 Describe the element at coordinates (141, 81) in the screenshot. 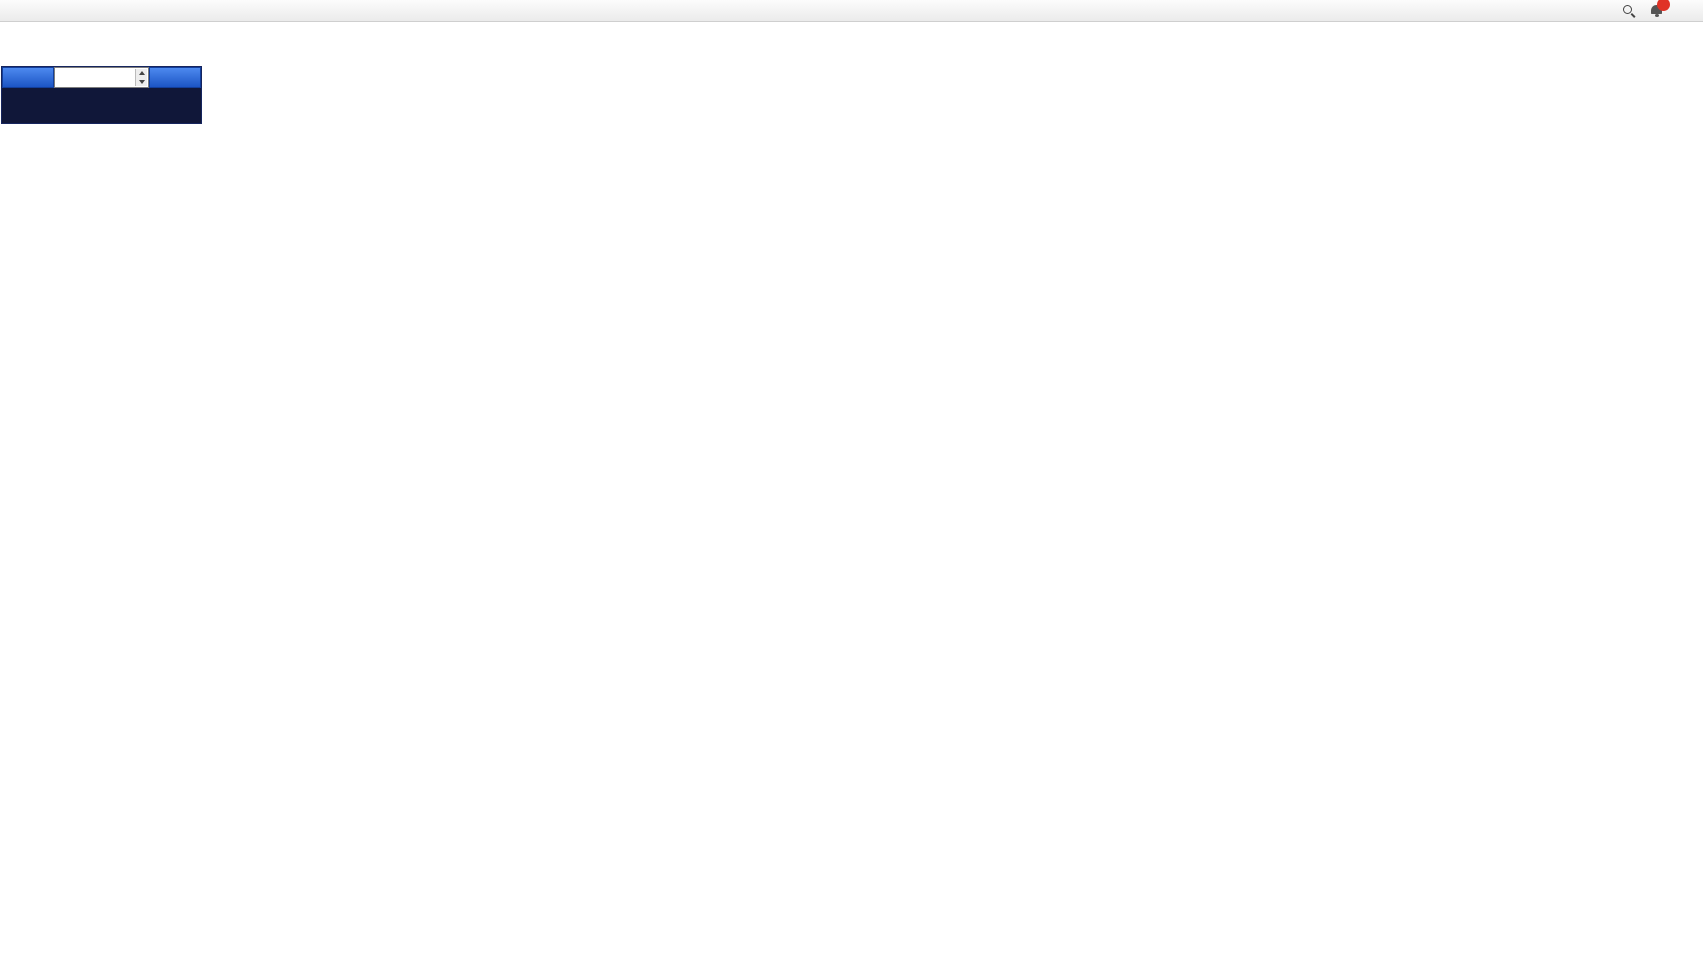

I see `volume-down-icon` at that location.